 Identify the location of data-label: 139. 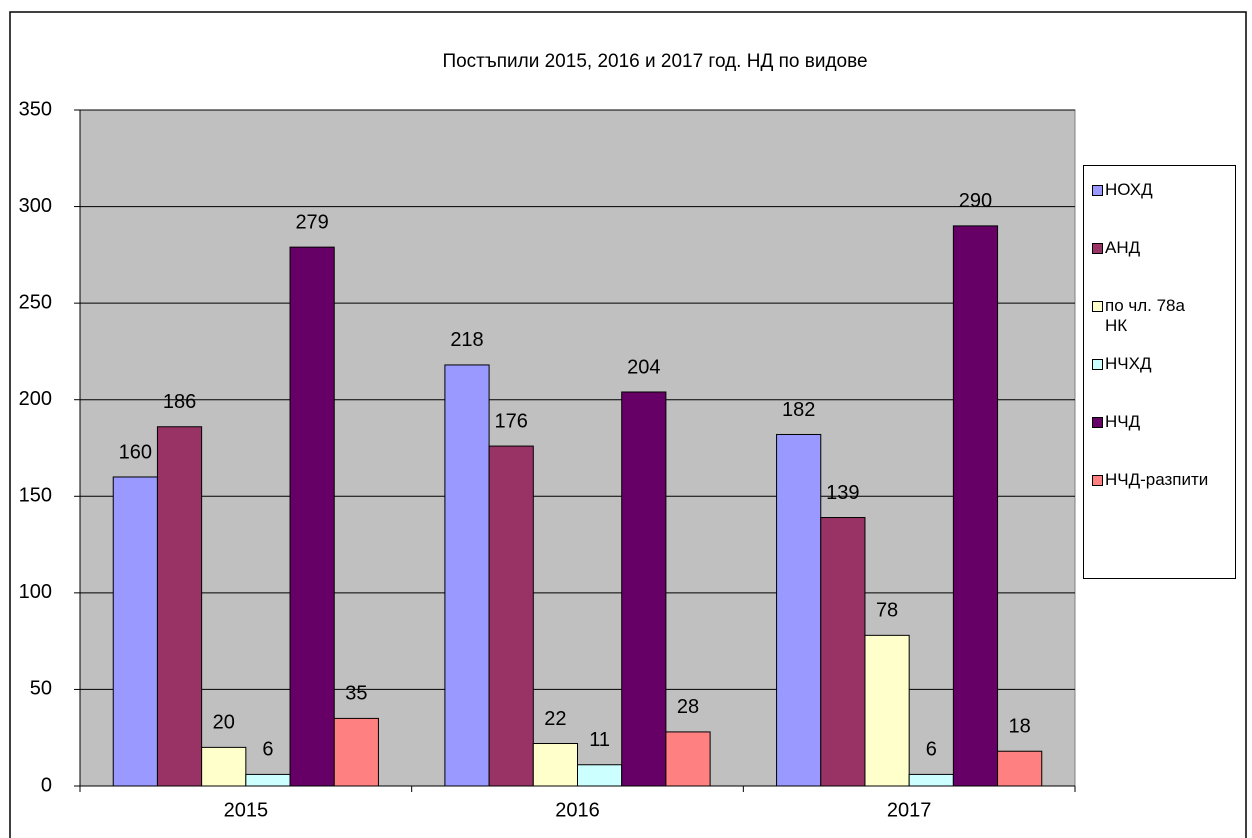
(842, 493).